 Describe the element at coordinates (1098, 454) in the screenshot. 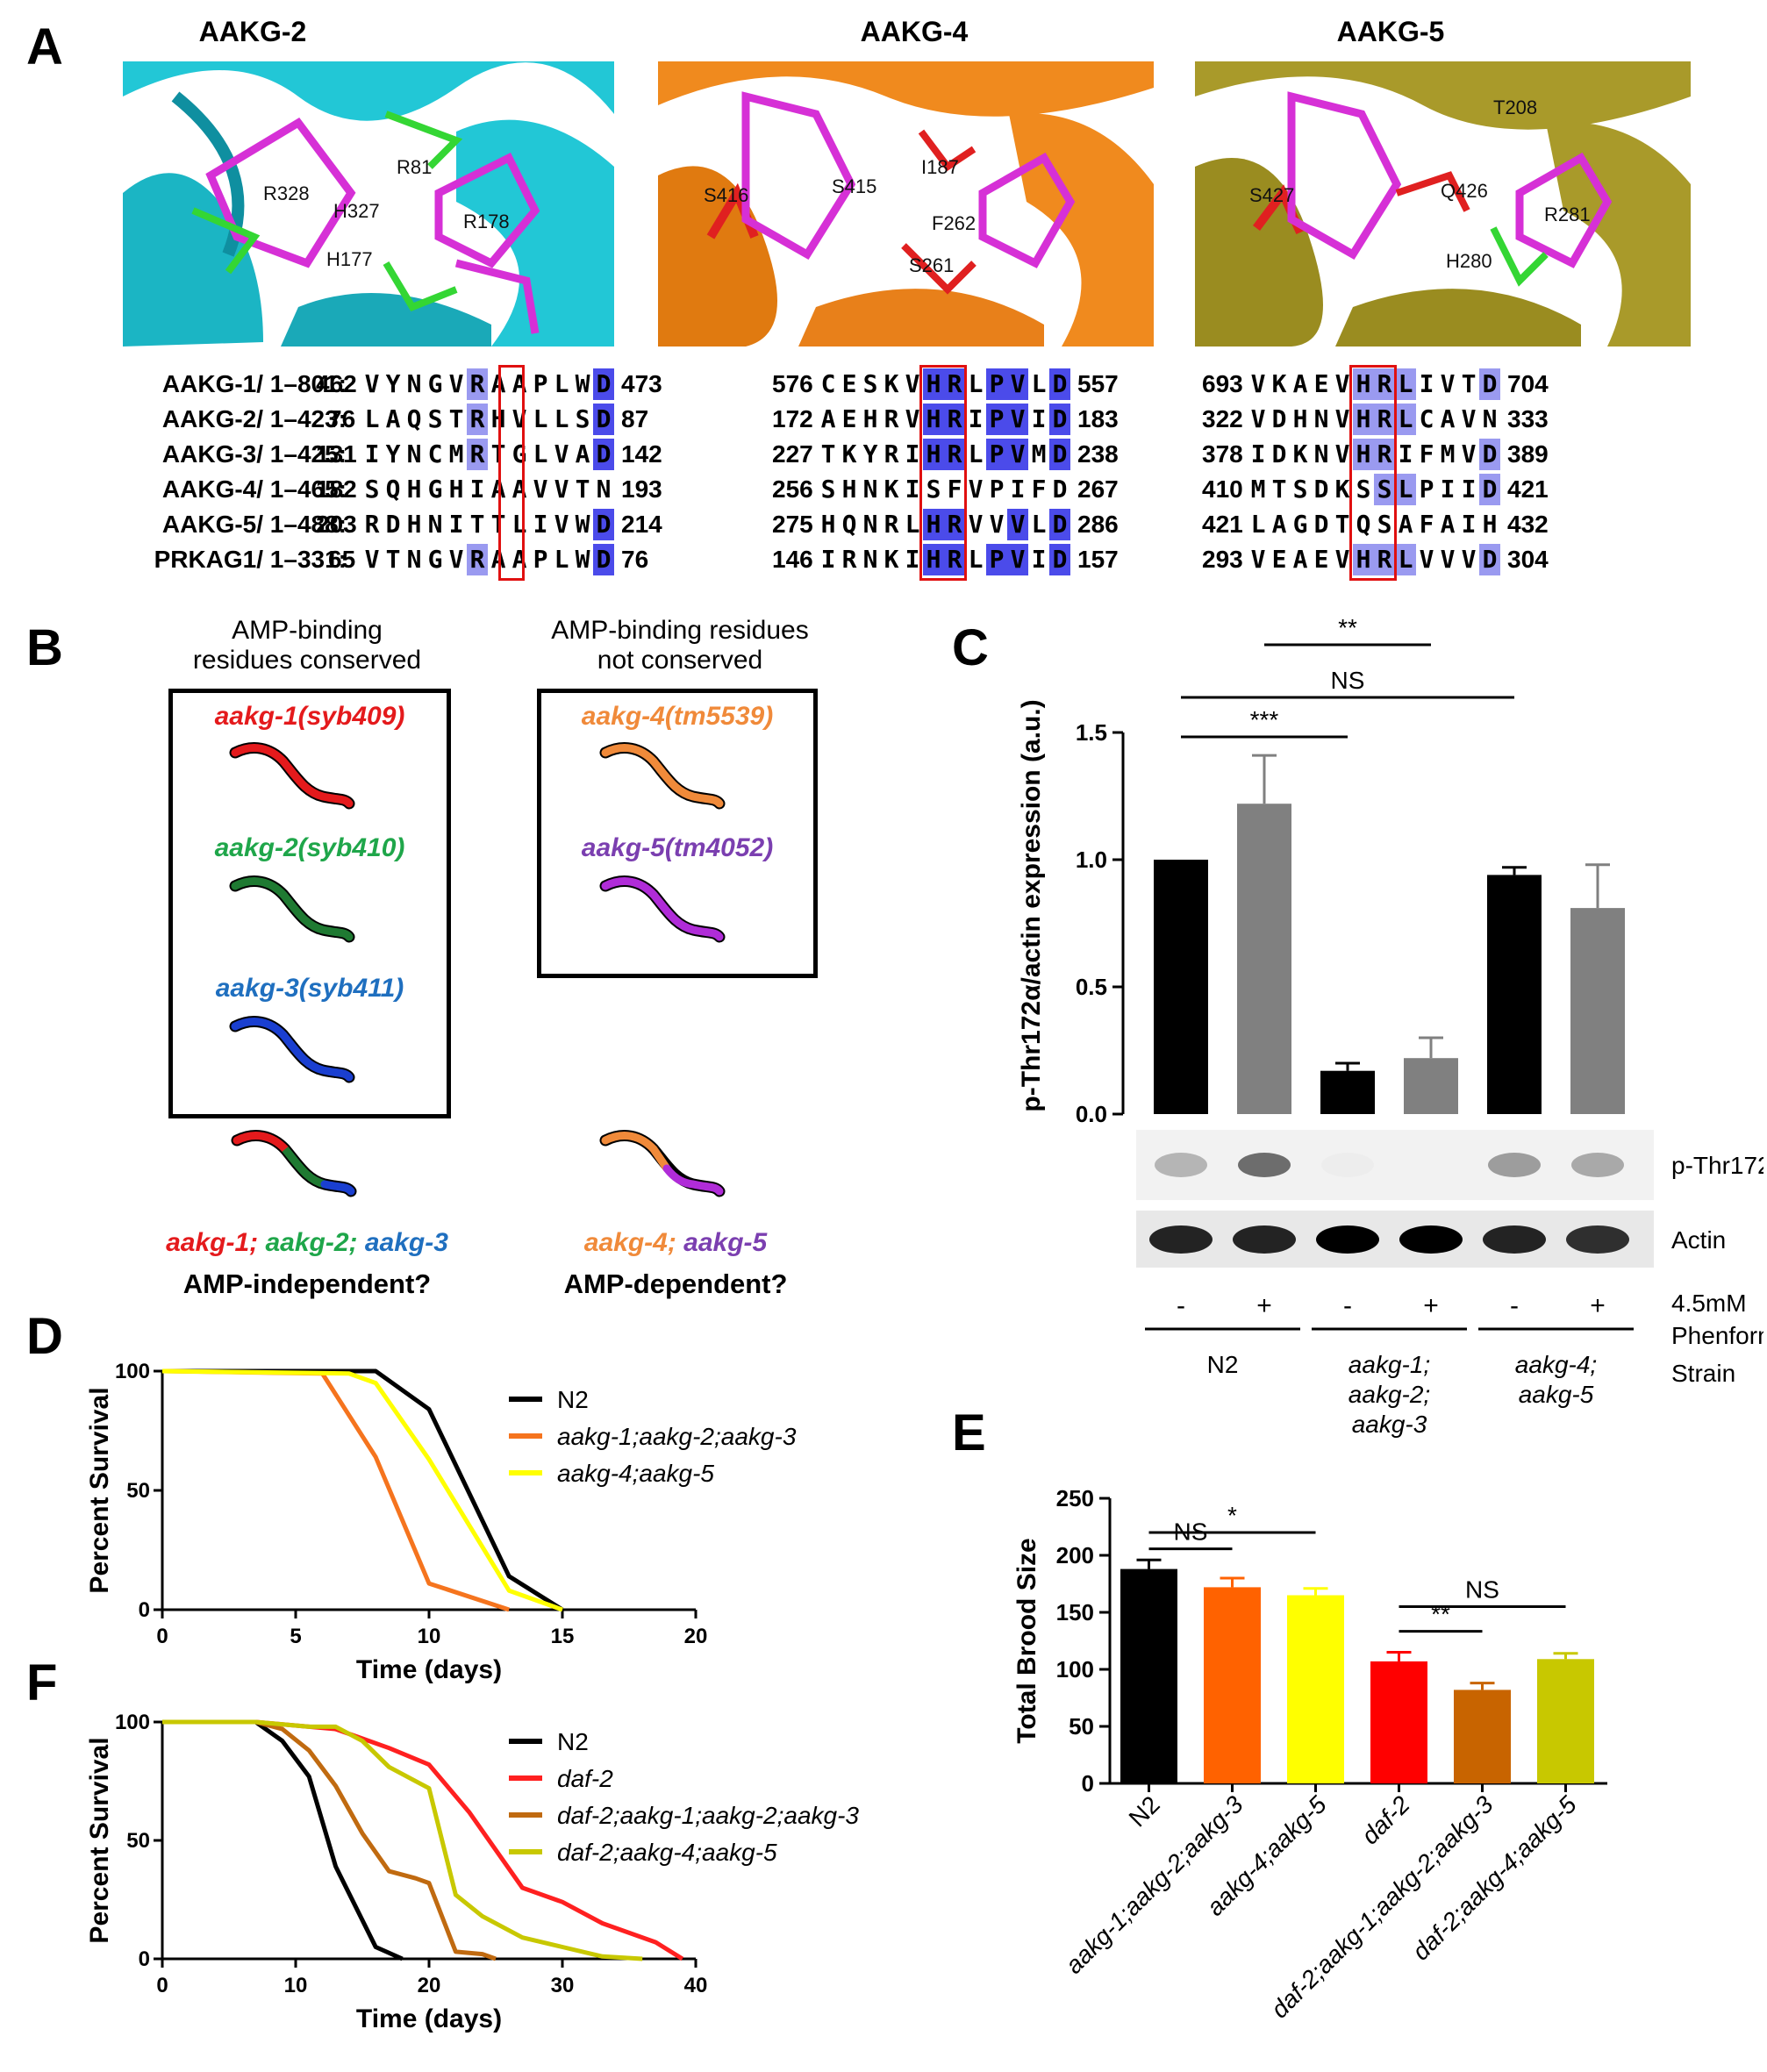

I see `alignment-end-position: 238` at that location.